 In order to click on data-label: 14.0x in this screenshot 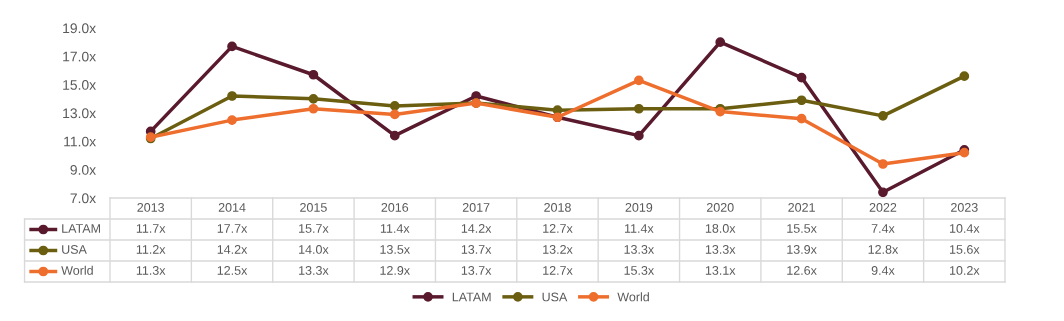, I will do `click(314, 249)`.